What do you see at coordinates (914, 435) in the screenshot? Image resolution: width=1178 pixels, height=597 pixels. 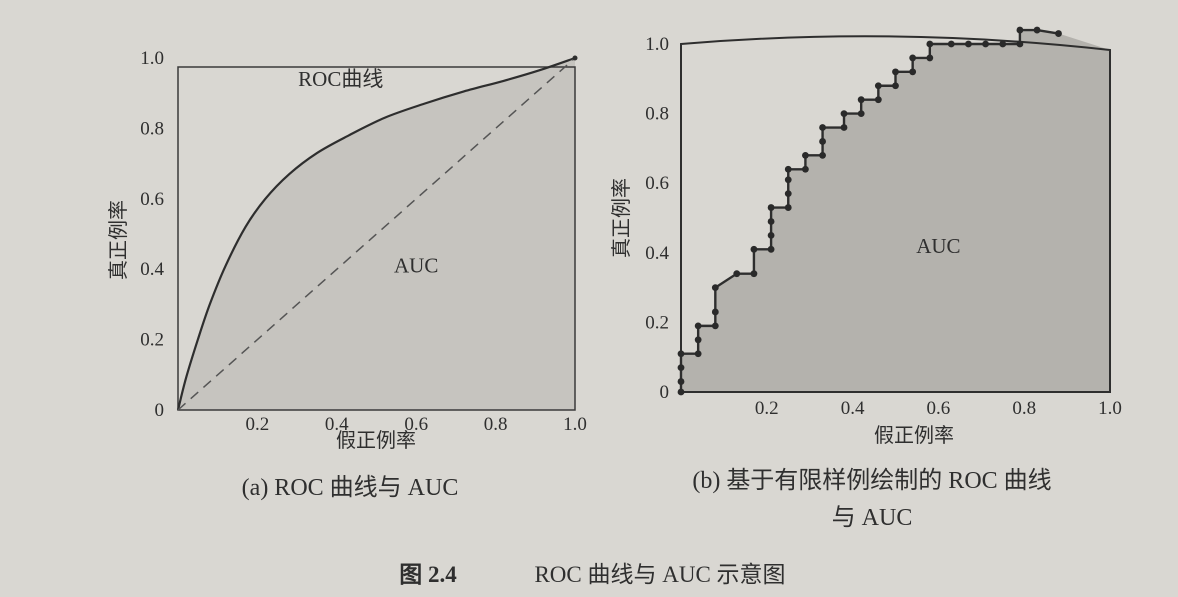 I see `x-axis-label-b: 假正例率` at bounding box center [914, 435].